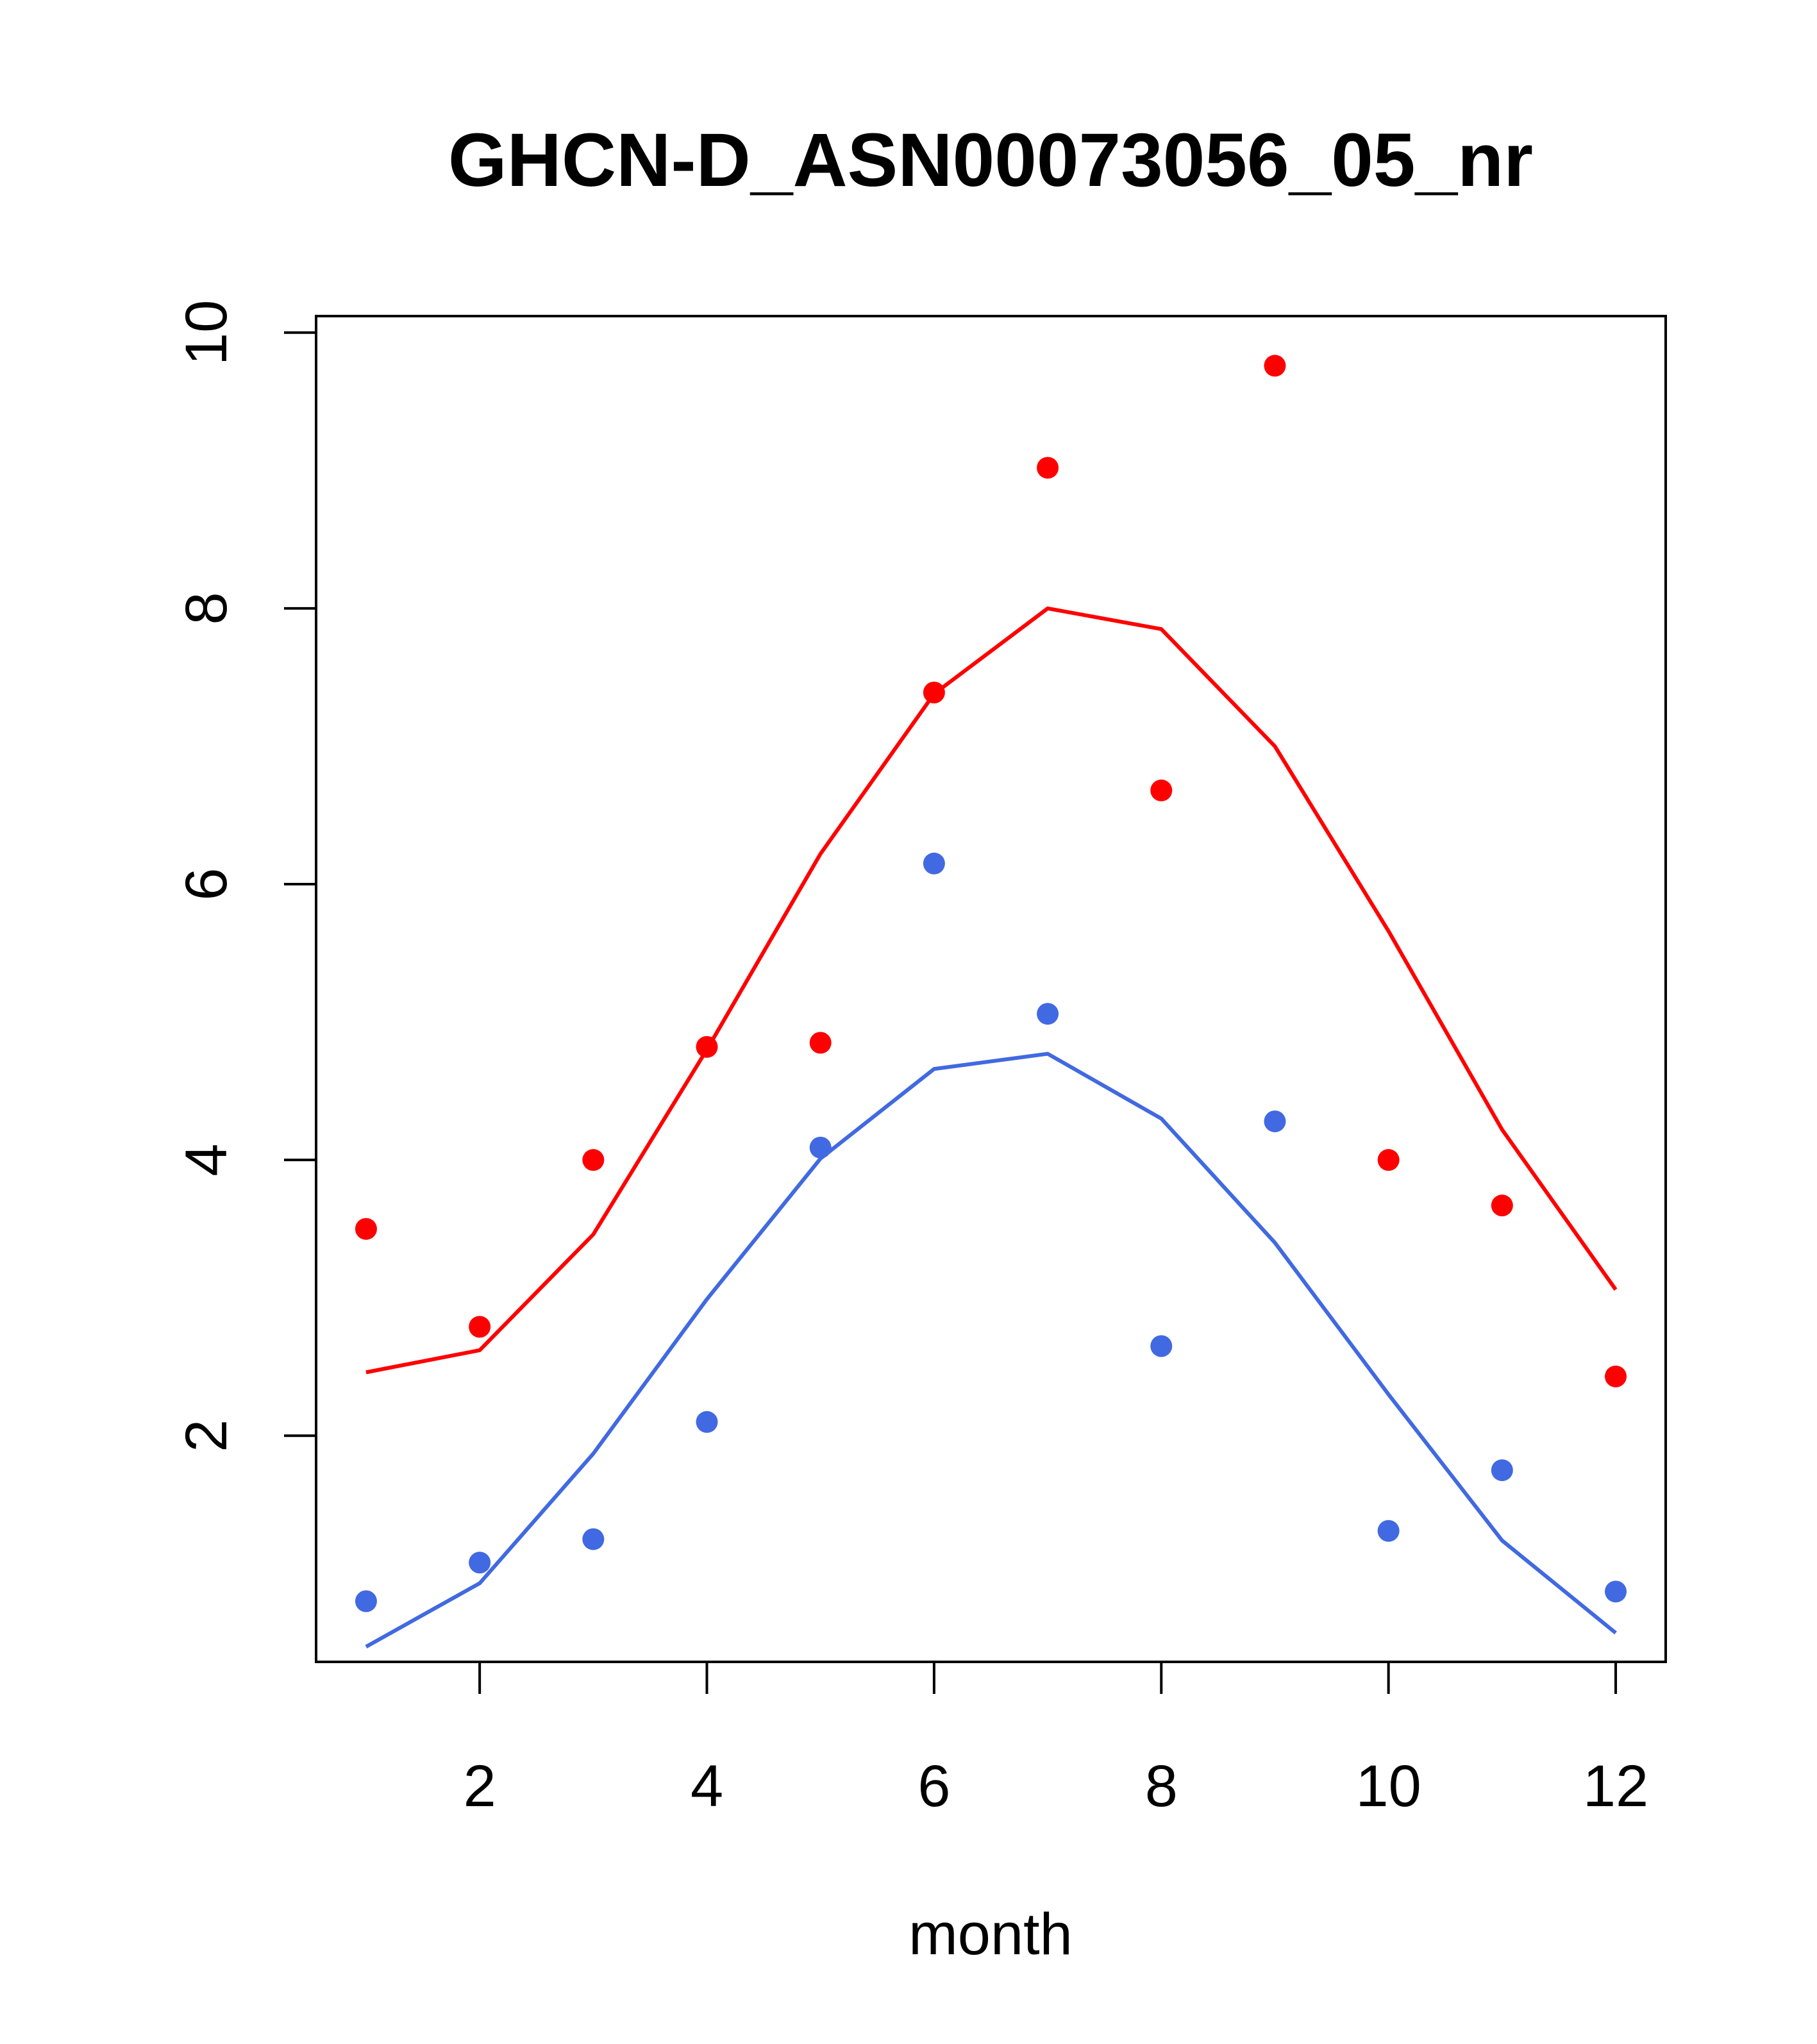 This screenshot has width=1817, height=2044. What do you see at coordinates (991, 160) in the screenshot?
I see `chart-title: GHCN-D_ASN00073056_05_nr` at bounding box center [991, 160].